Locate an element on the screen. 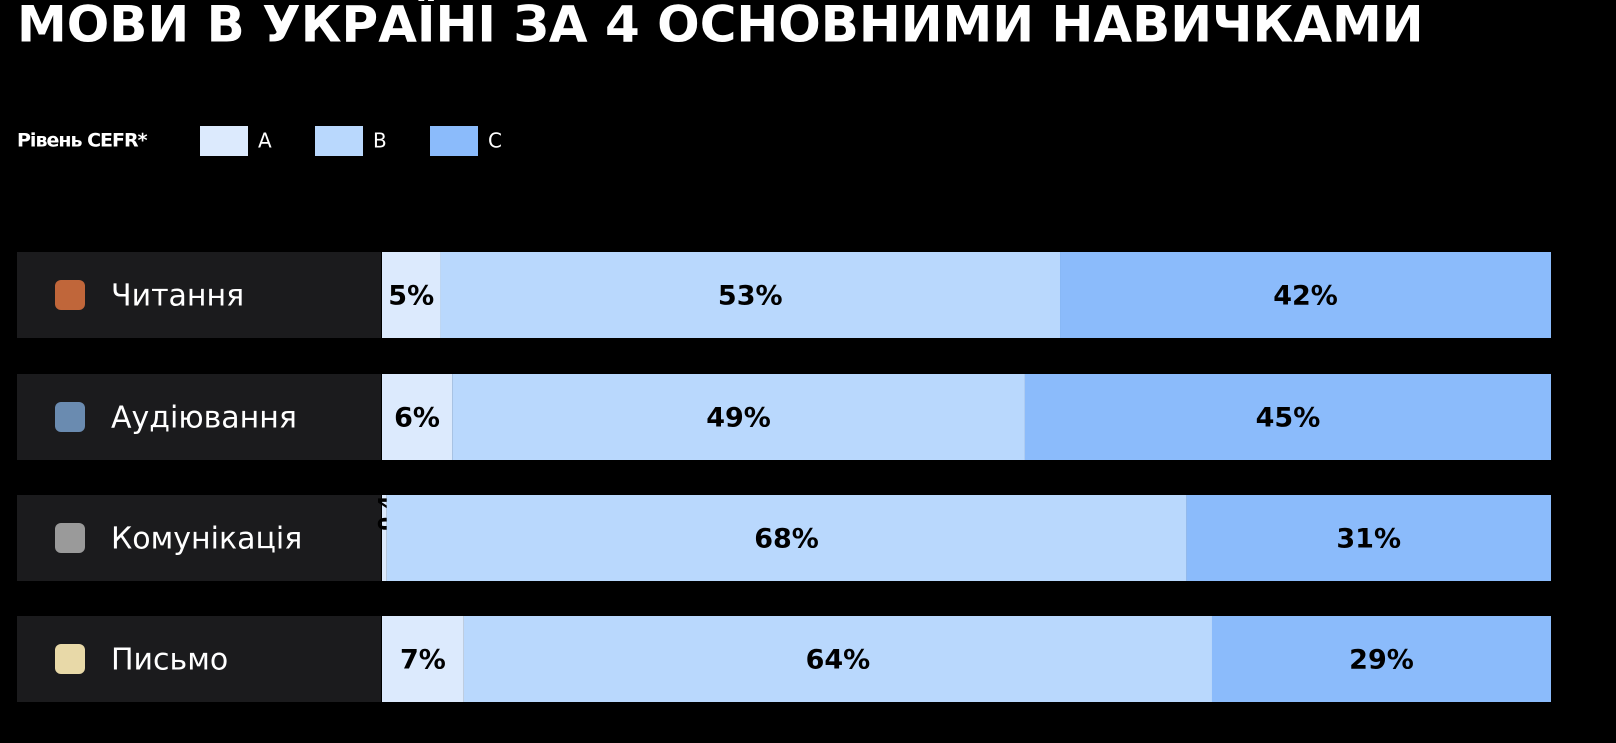 Image resolution: width=1616 pixels, height=743 pixels. value-label: 5% is located at coordinates (411, 296).